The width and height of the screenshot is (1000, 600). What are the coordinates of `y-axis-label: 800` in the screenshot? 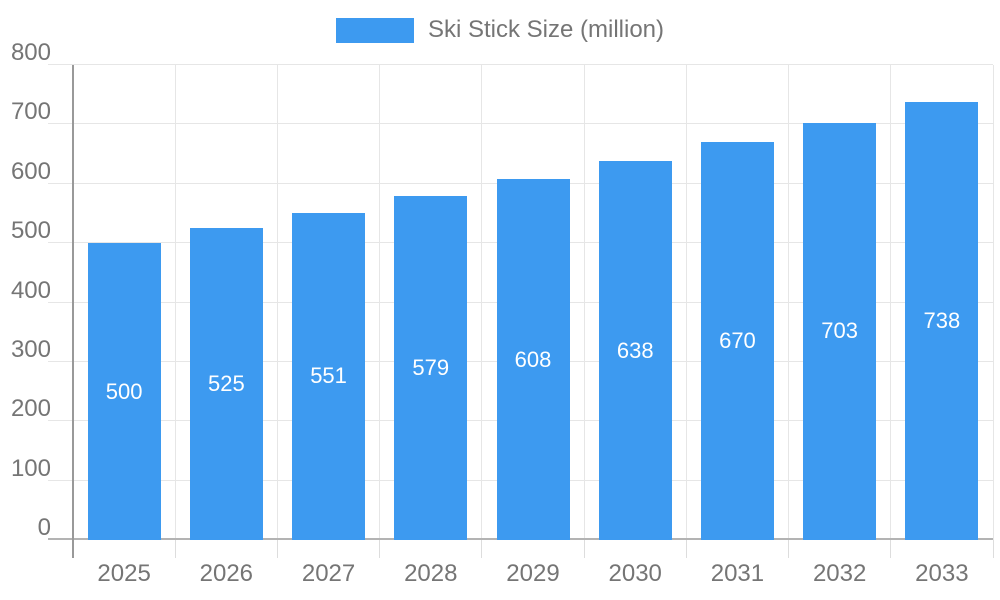 It's located at (30, 52).